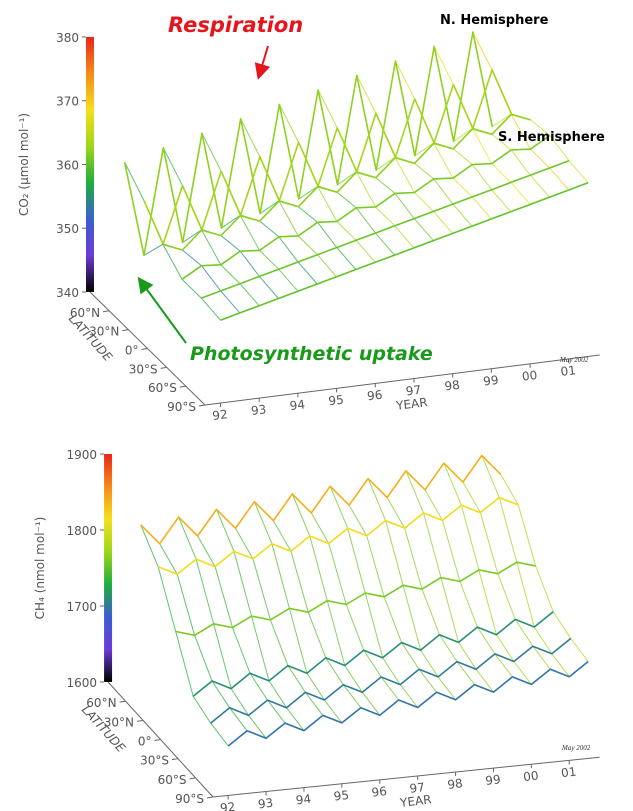 The width and height of the screenshot is (633, 811). What do you see at coordinates (311, 354) in the screenshot?
I see `annotation: Photosynthetic uptake` at bounding box center [311, 354].